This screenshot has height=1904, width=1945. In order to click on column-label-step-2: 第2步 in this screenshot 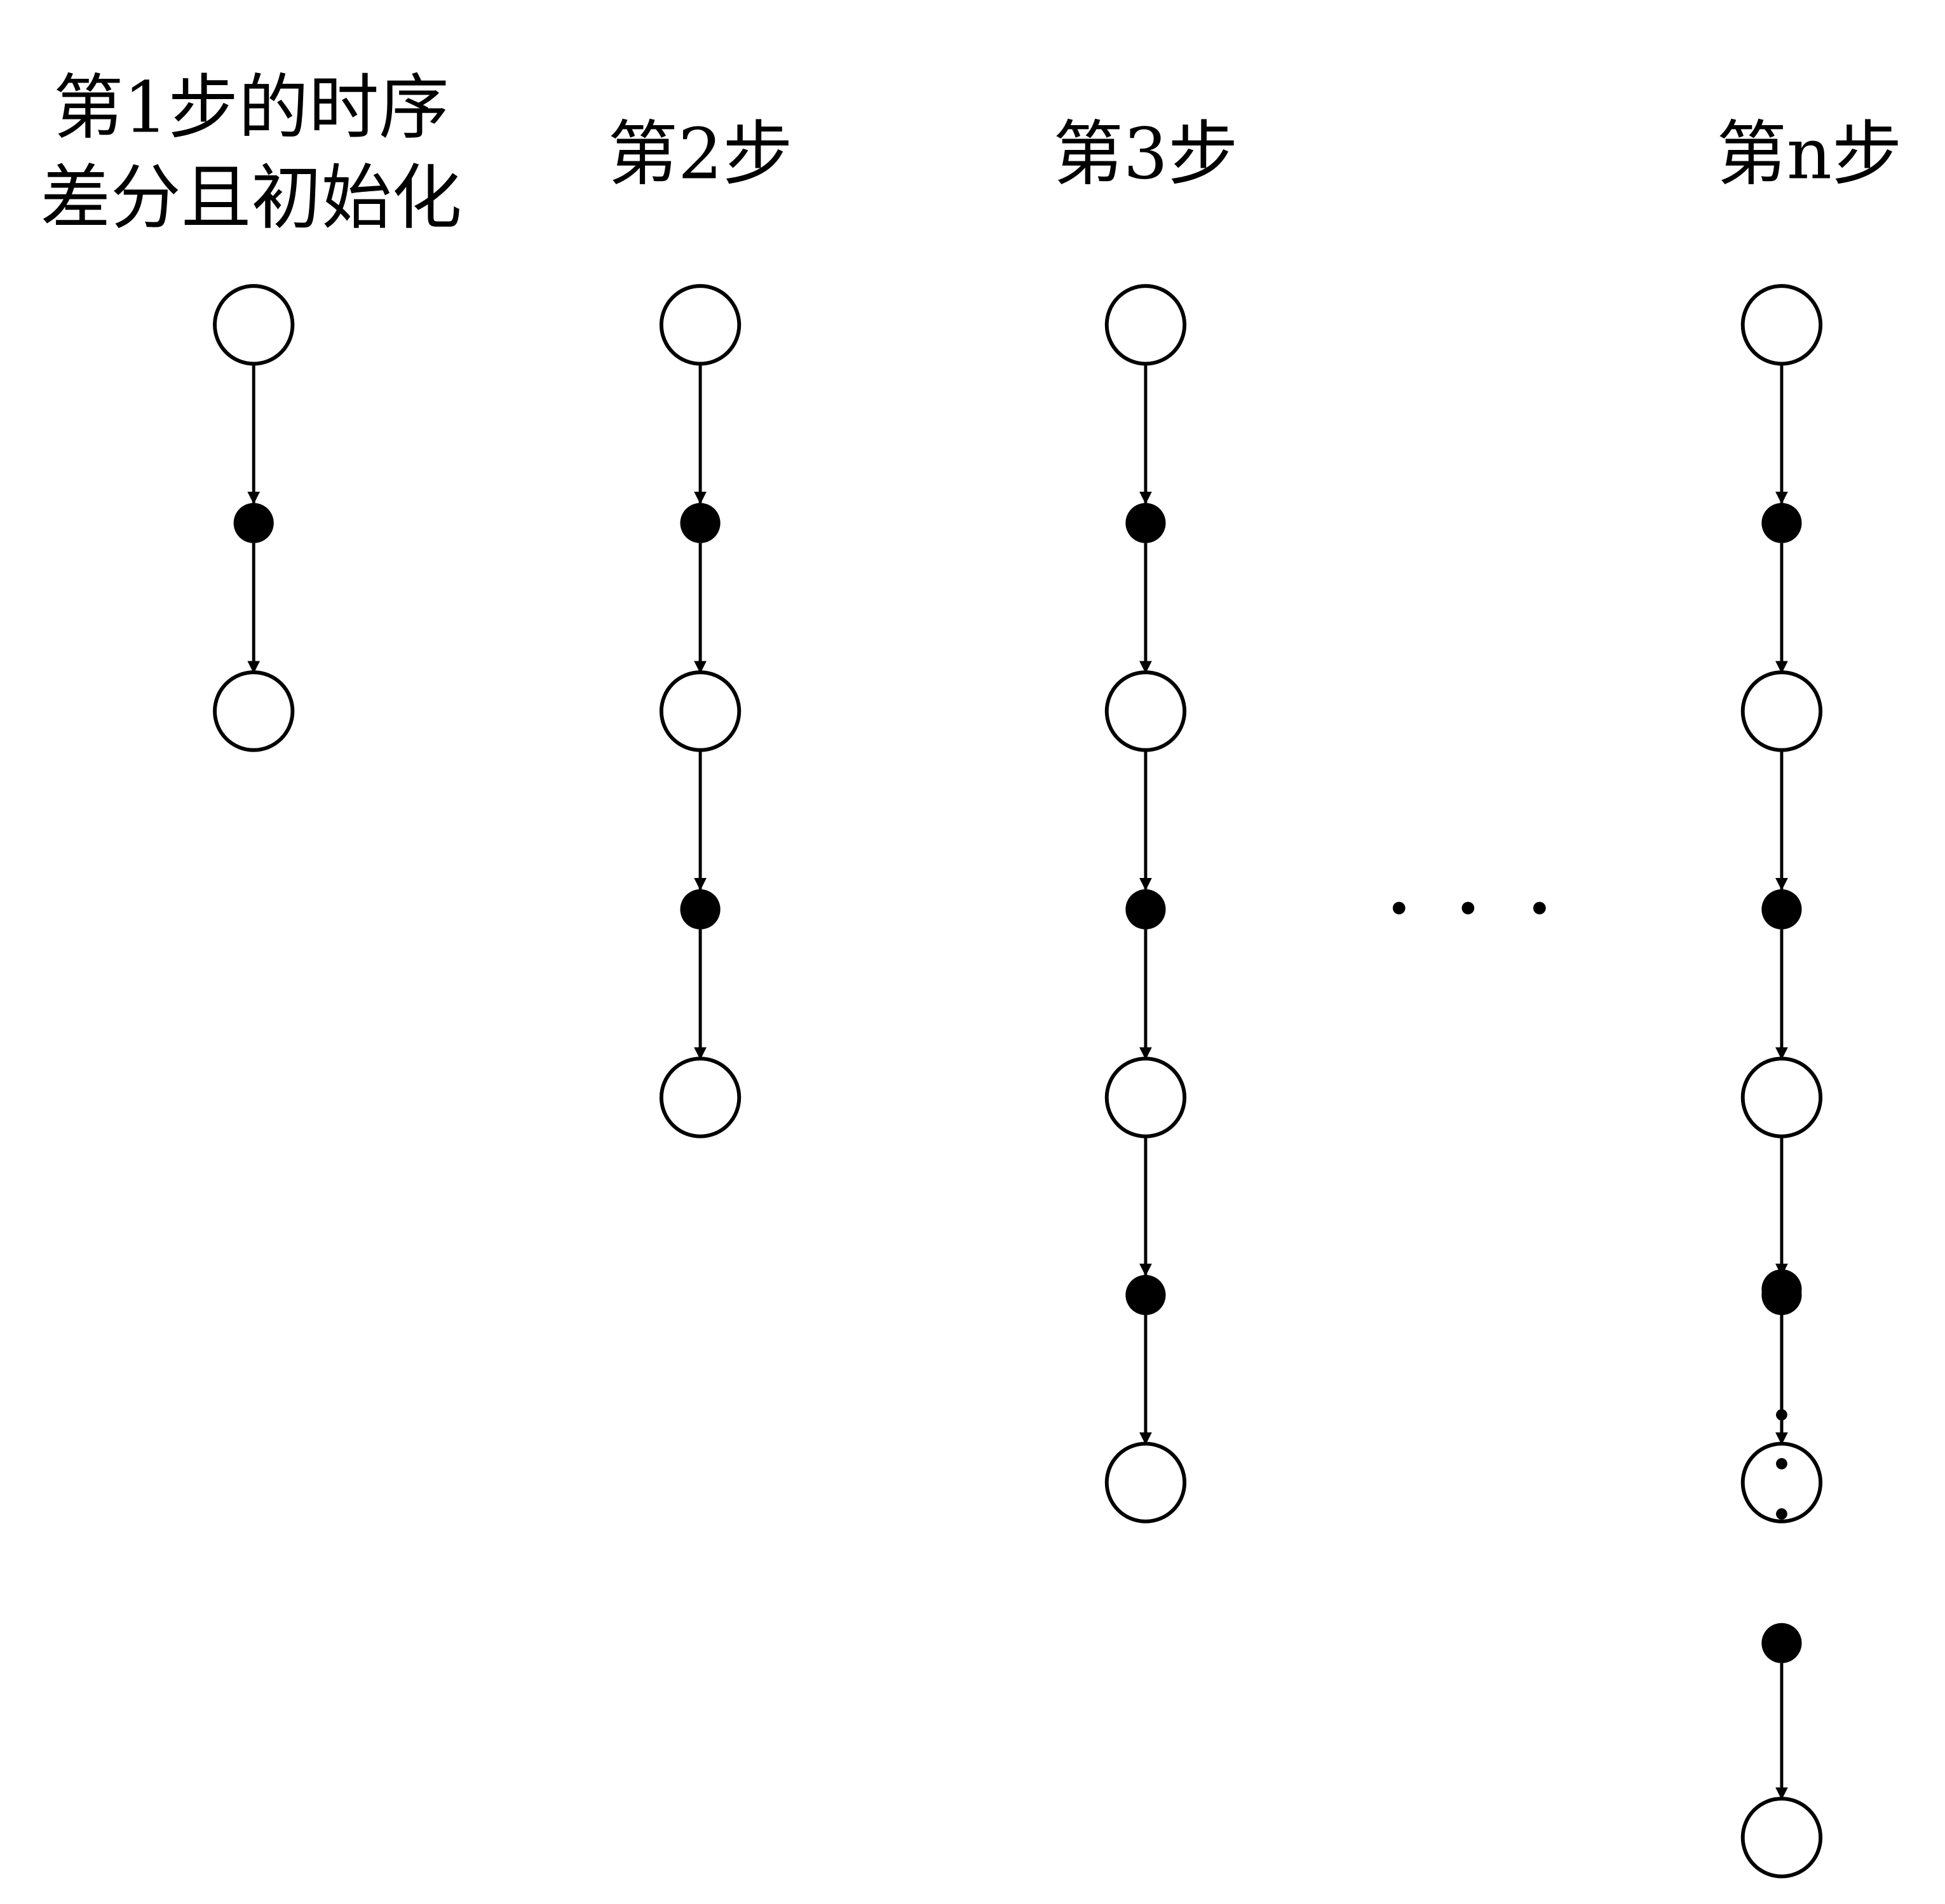, I will do `click(700, 154)`.